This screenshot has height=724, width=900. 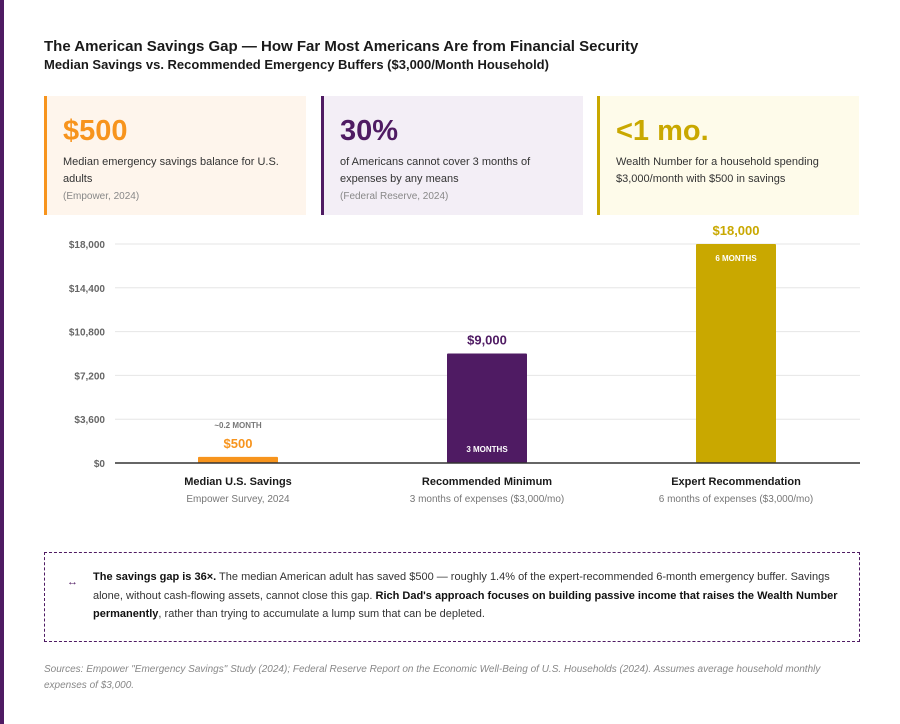 I want to click on callout-lead: The savings gap is 36×., so click(x=155, y=577).